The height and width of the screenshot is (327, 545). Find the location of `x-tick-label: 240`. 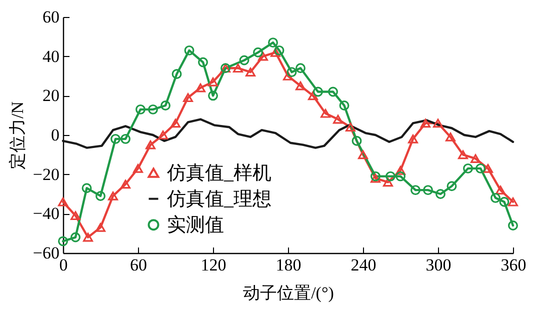

x-tick-label: 240 is located at coordinates (363, 265).